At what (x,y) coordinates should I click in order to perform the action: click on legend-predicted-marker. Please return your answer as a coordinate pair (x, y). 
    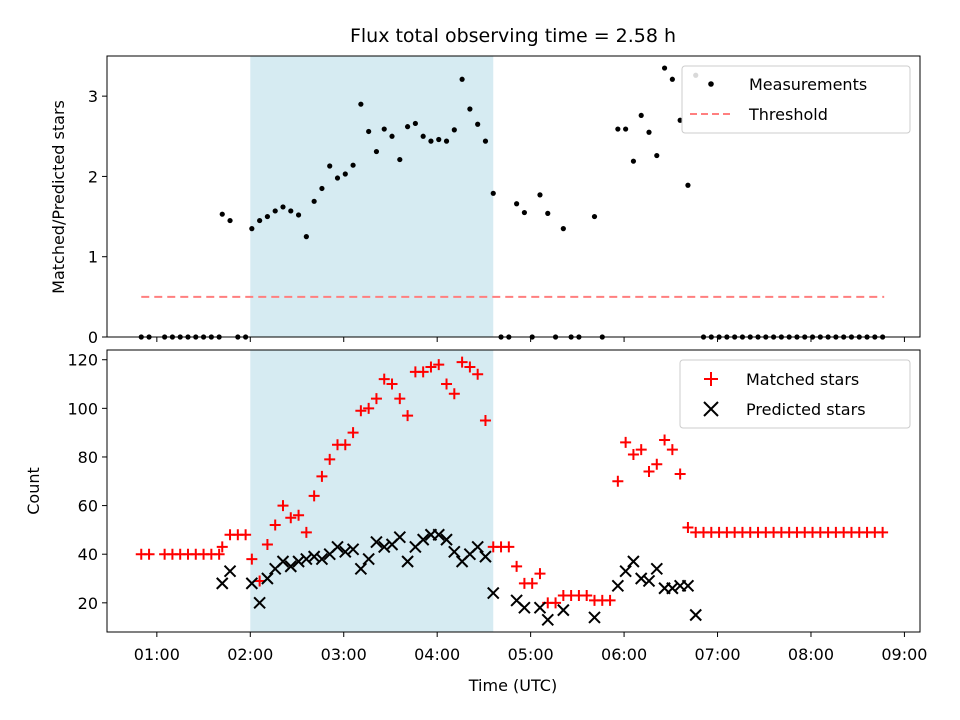
    Looking at the image, I should click on (711, 409).